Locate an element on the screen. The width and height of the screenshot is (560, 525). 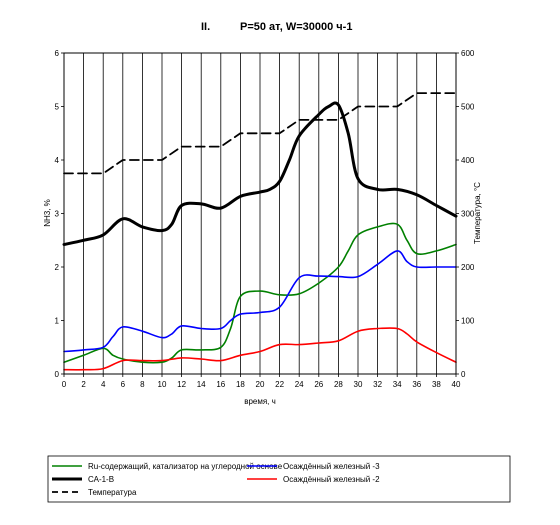
y2-tick-label-100: 100 is located at coordinates (468, 321).